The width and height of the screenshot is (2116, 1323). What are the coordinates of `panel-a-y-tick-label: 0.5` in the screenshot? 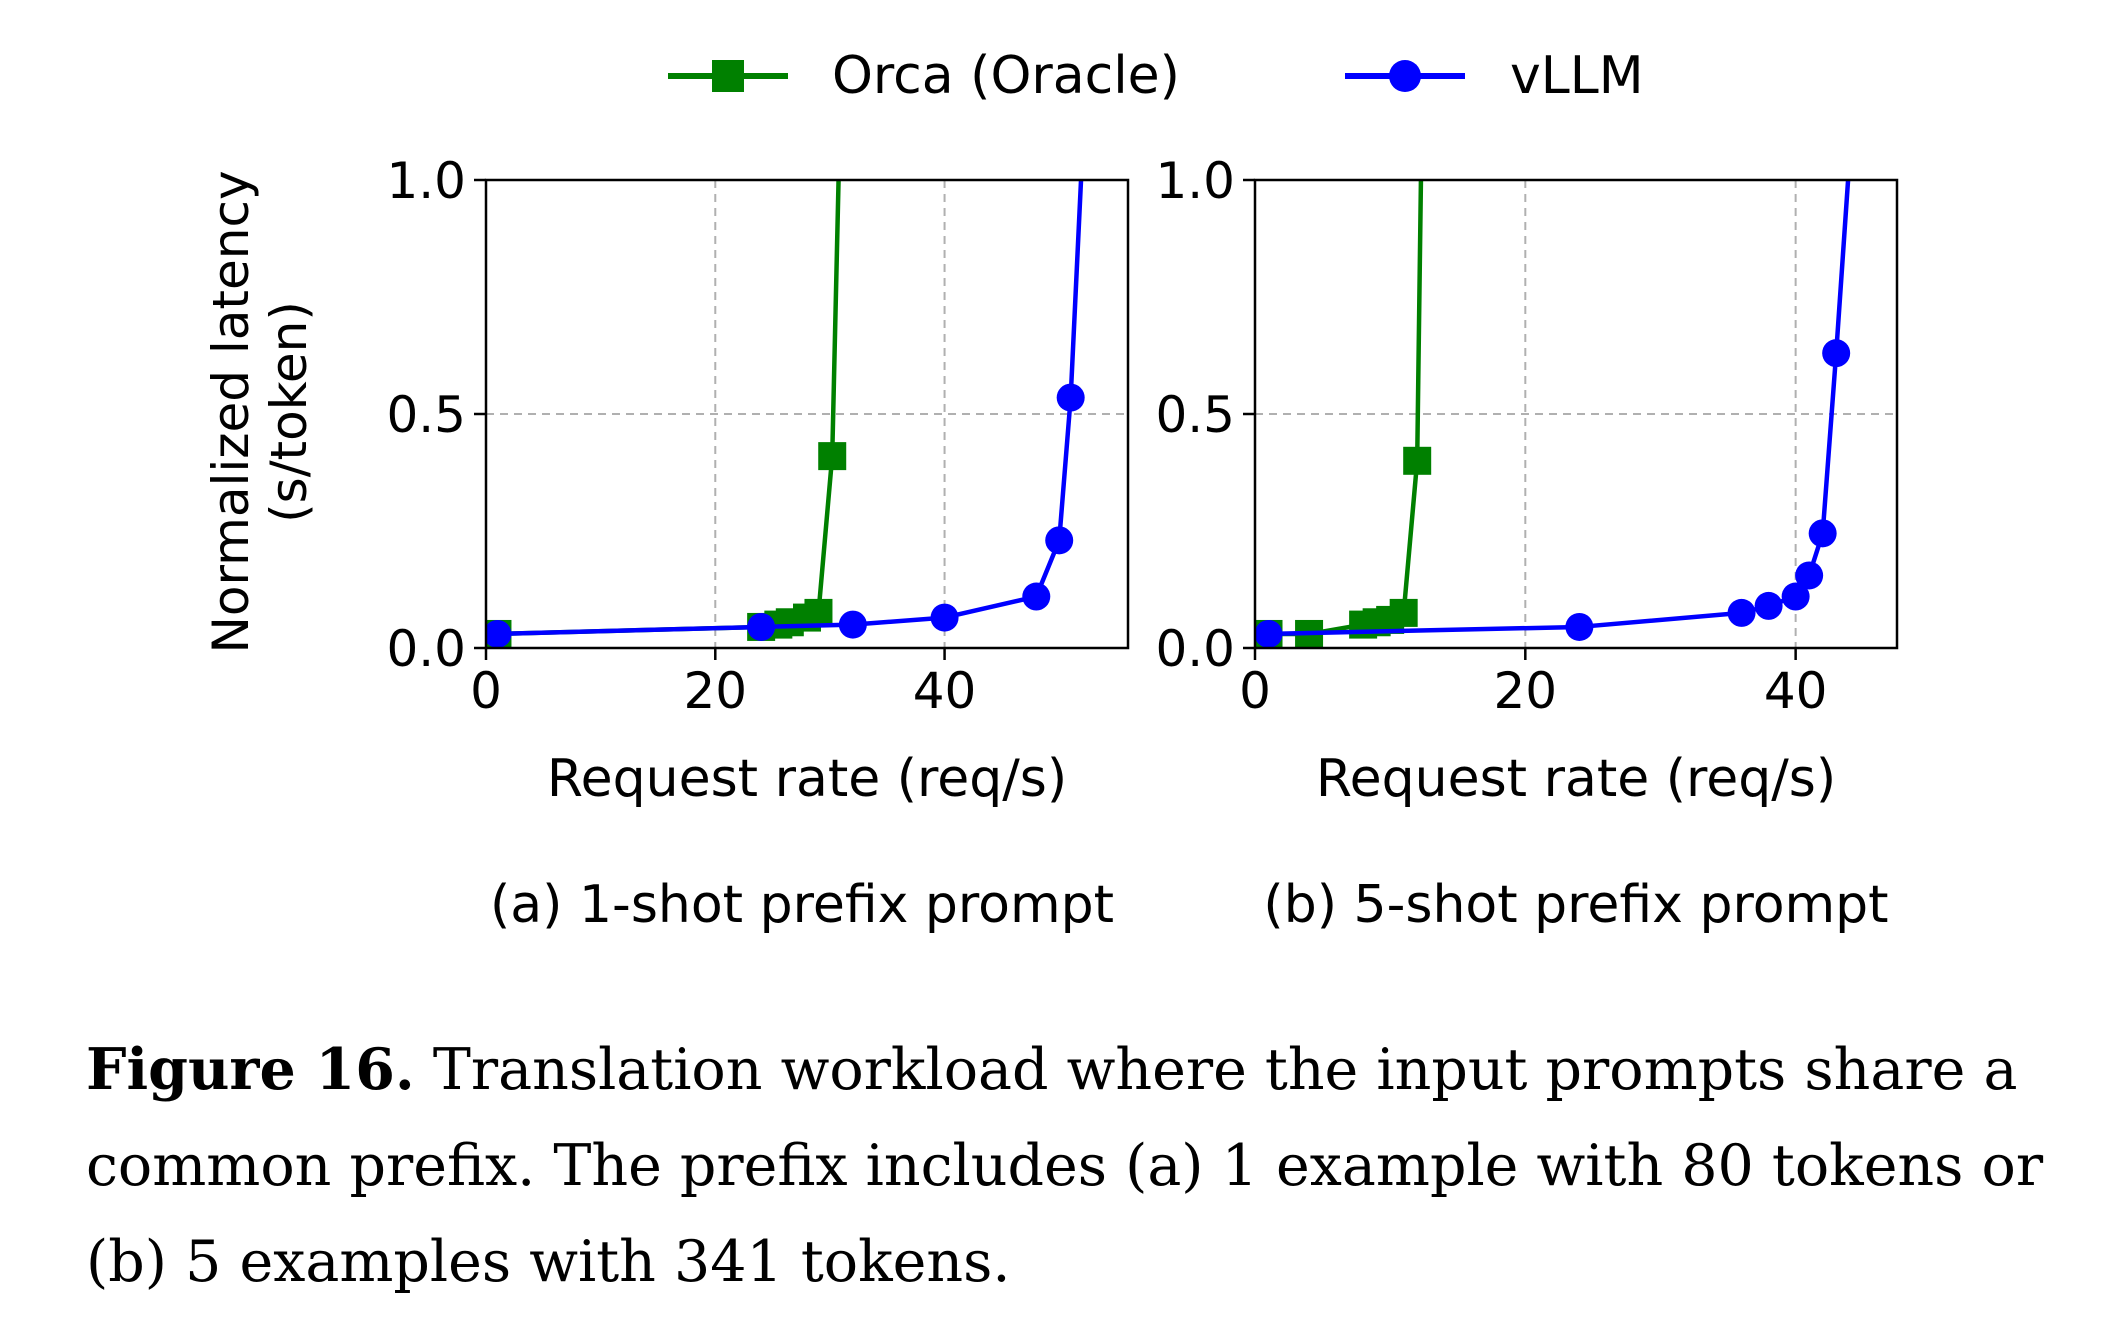 It's located at (426, 415).